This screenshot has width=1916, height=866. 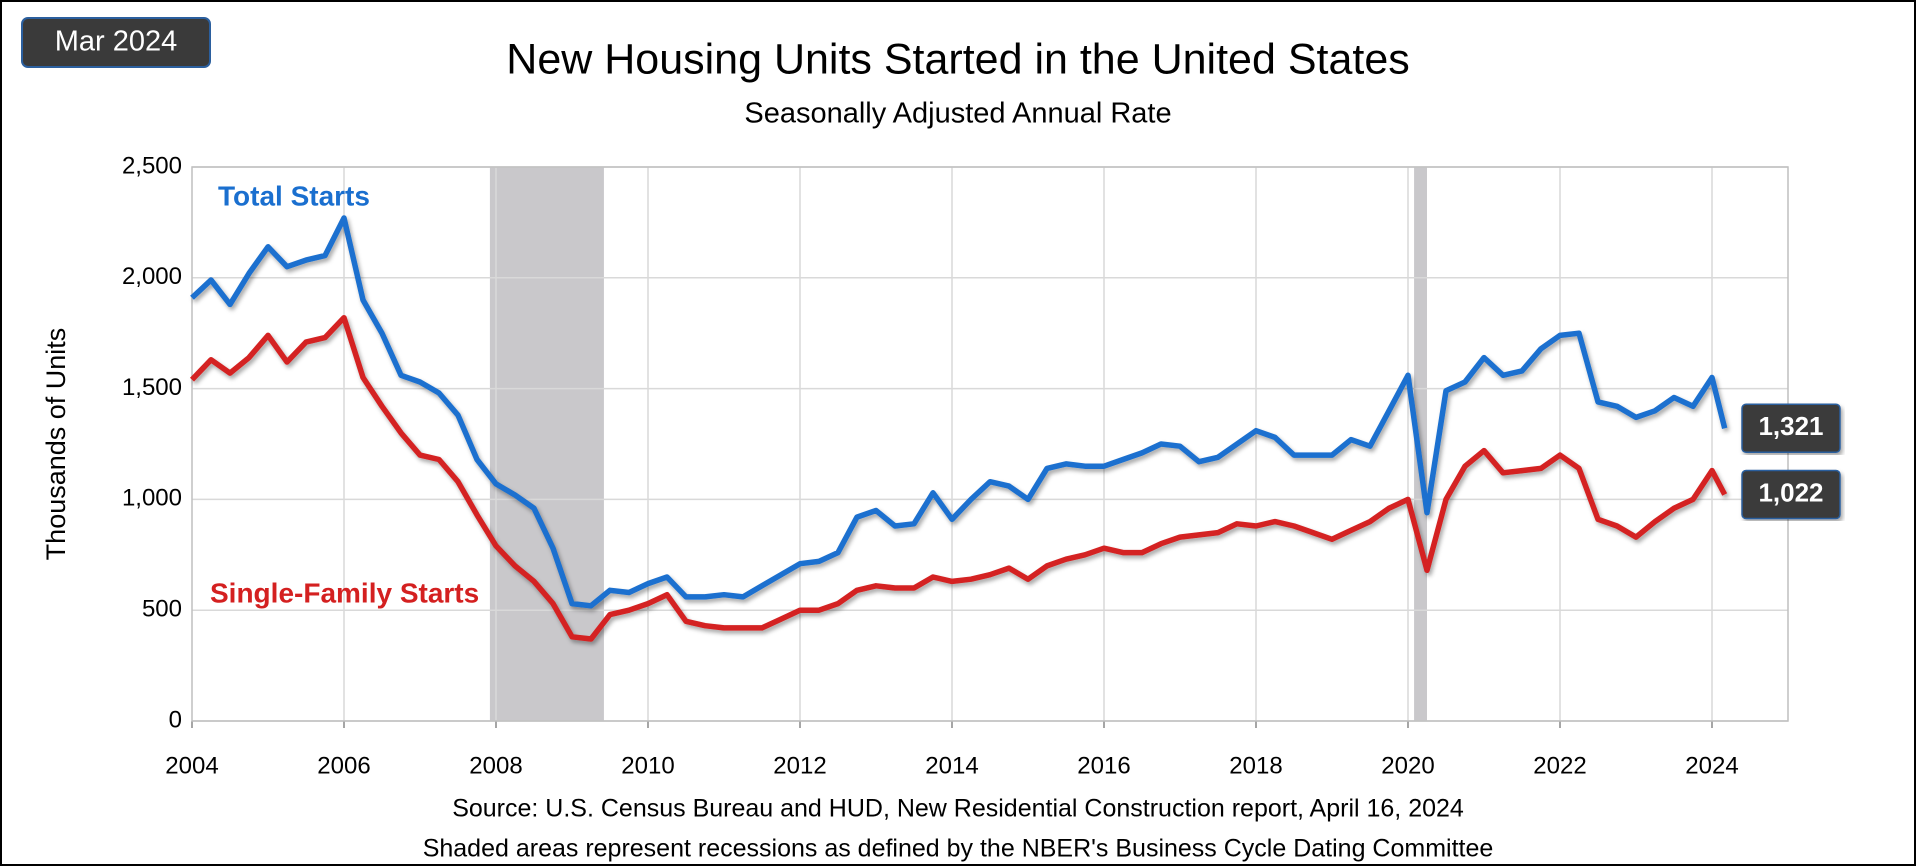 I want to click on y-tick-label: 2,000, so click(x=152, y=276).